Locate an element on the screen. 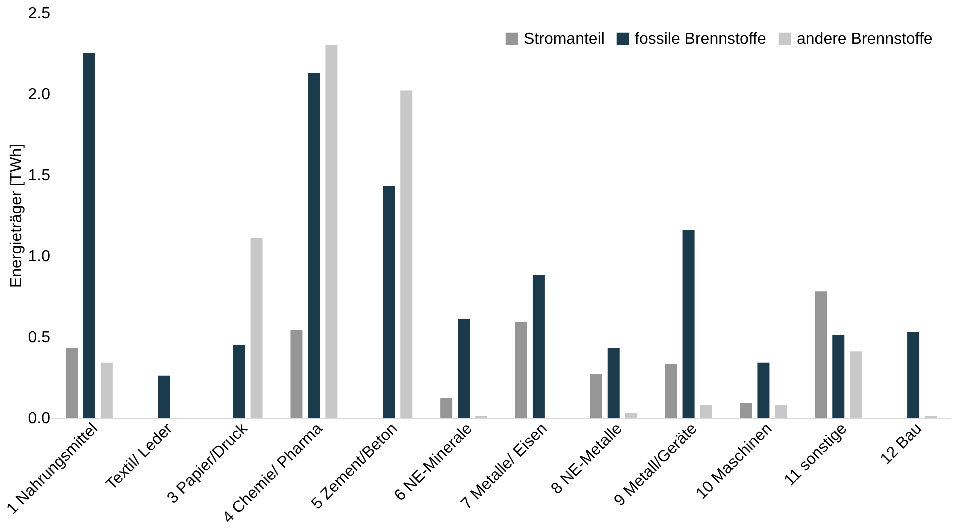  legend-label: Stromanteil is located at coordinates (564, 39).